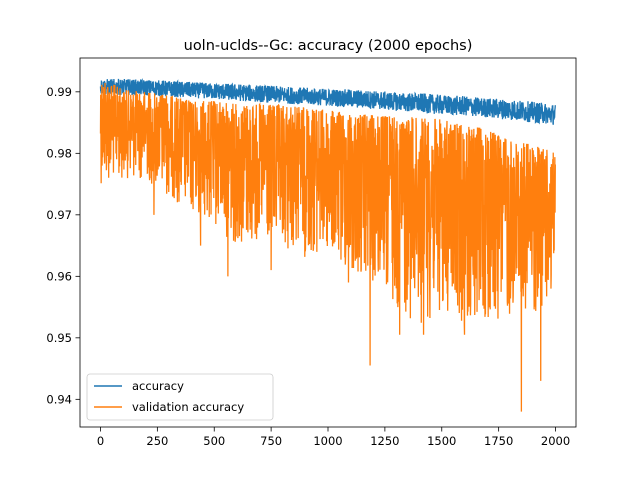 The width and height of the screenshot is (640, 484). I want to click on series-line-accuracy, so click(327, 101).